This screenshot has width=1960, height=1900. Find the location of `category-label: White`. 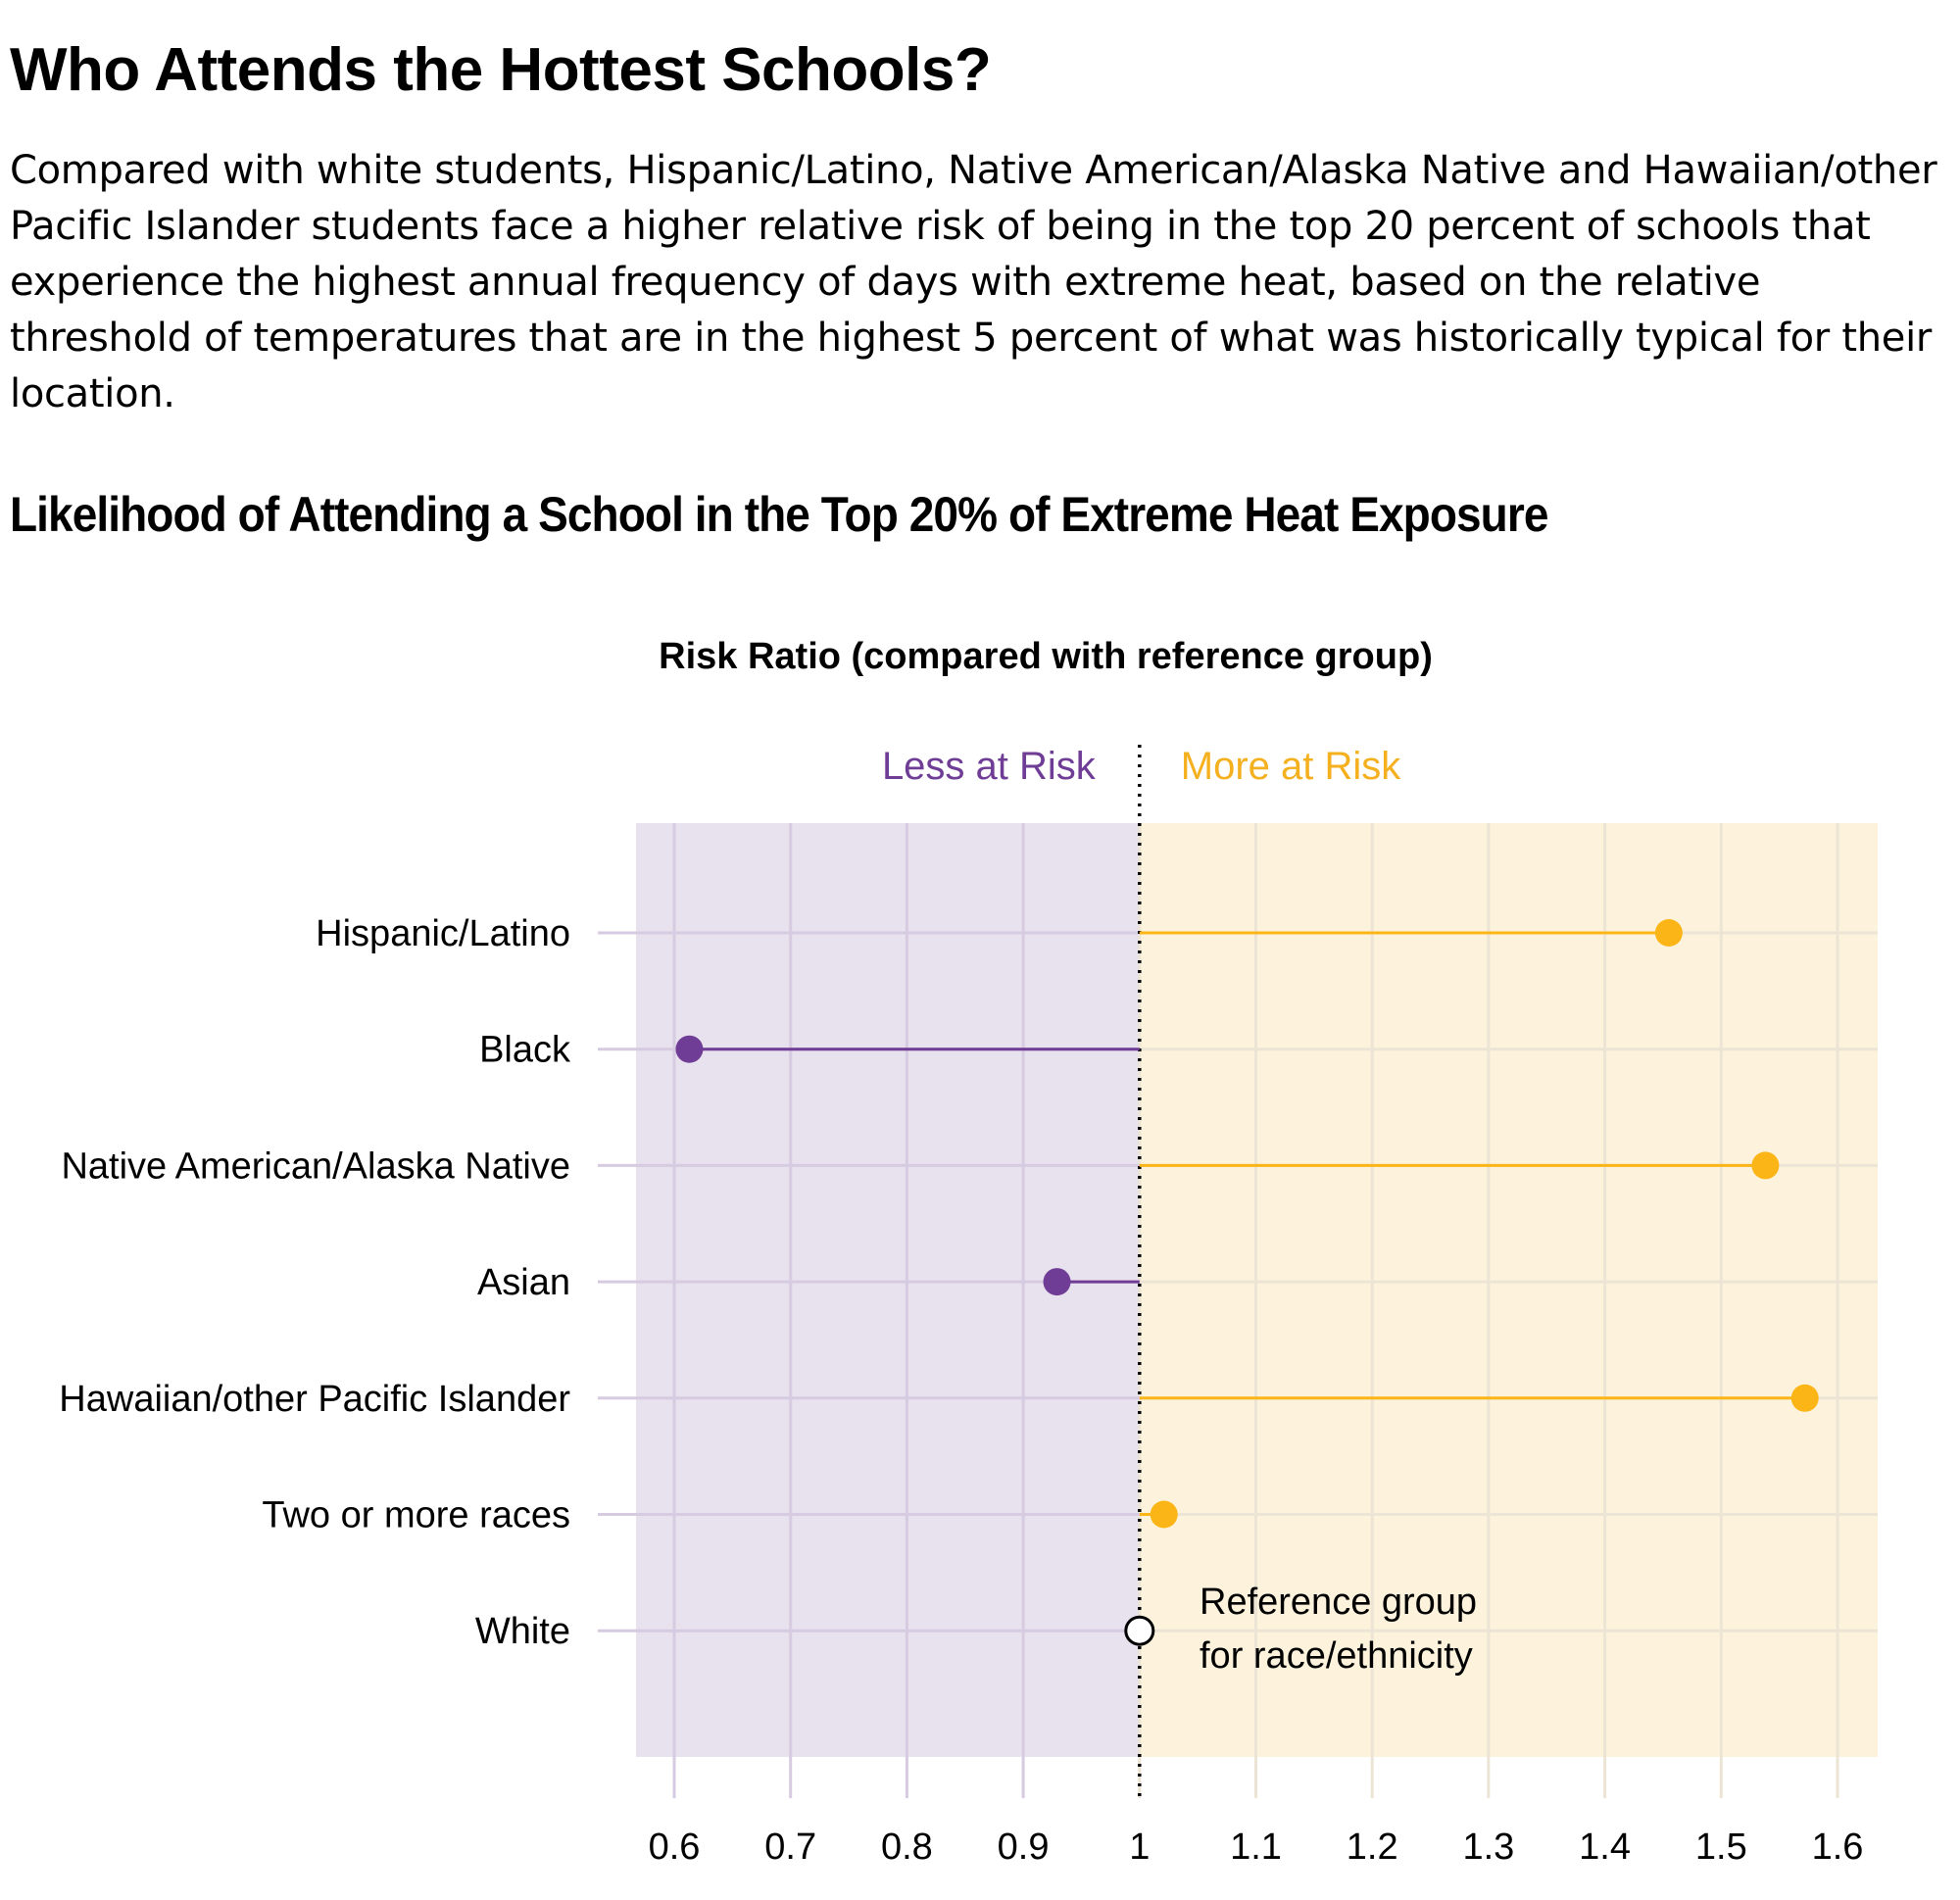

category-label: White is located at coordinates (522, 1631).